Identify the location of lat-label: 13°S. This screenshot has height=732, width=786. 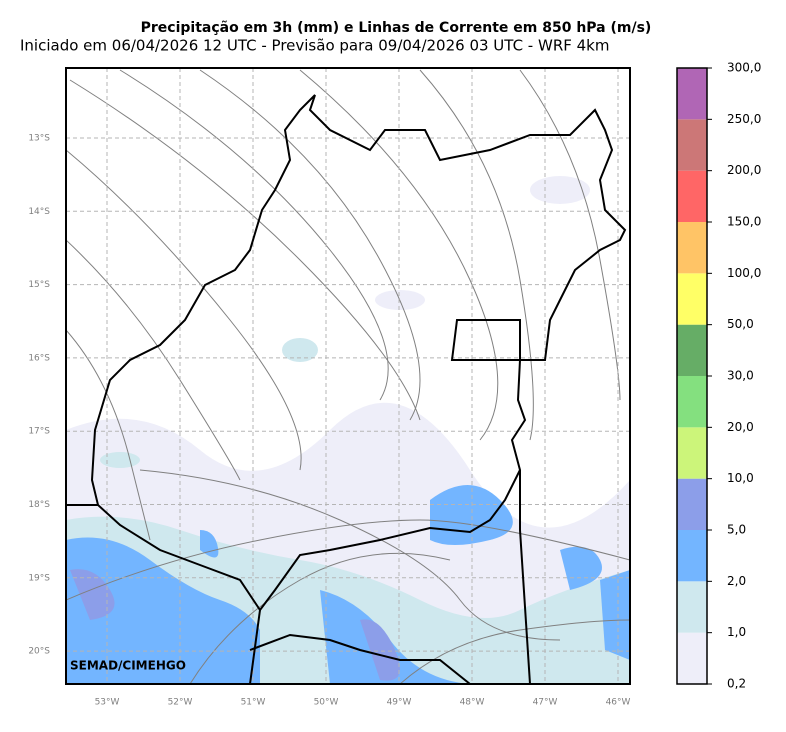
(39, 139).